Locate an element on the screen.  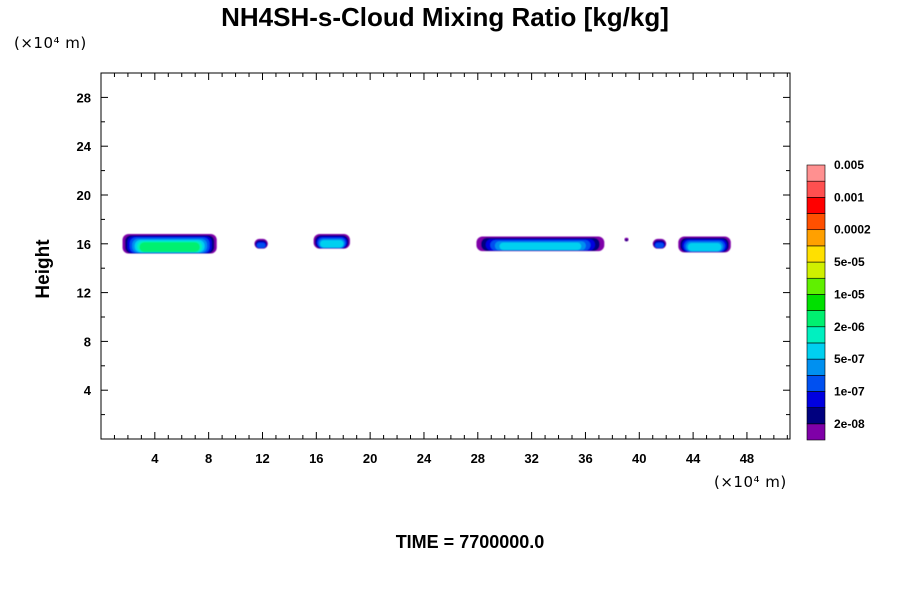
x-tick-label: 28 is located at coordinates (478, 458).